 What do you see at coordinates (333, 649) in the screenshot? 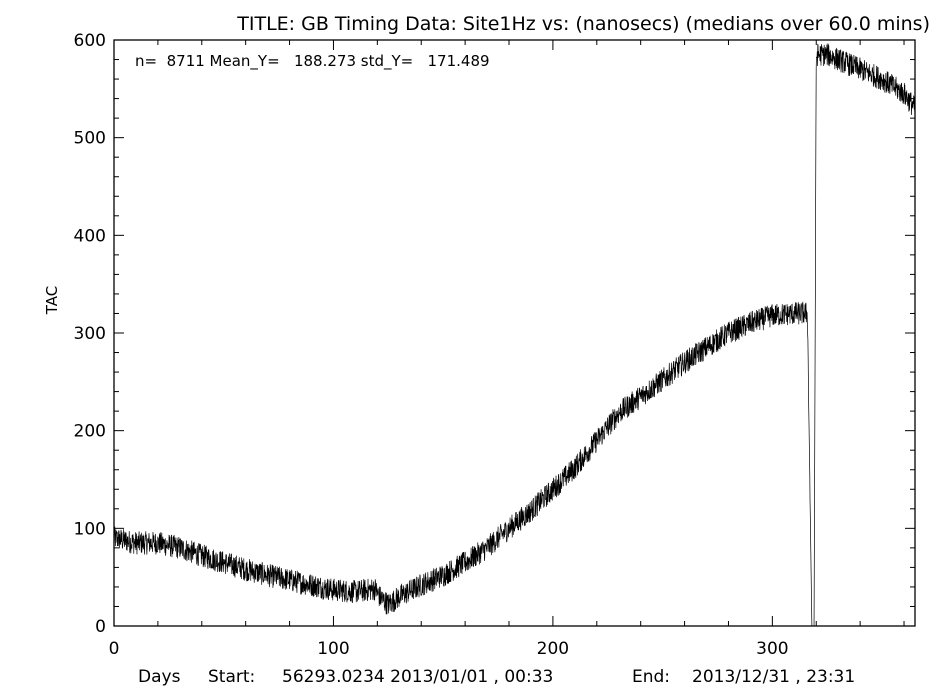
I see `x-tick-label: 100` at bounding box center [333, 649].